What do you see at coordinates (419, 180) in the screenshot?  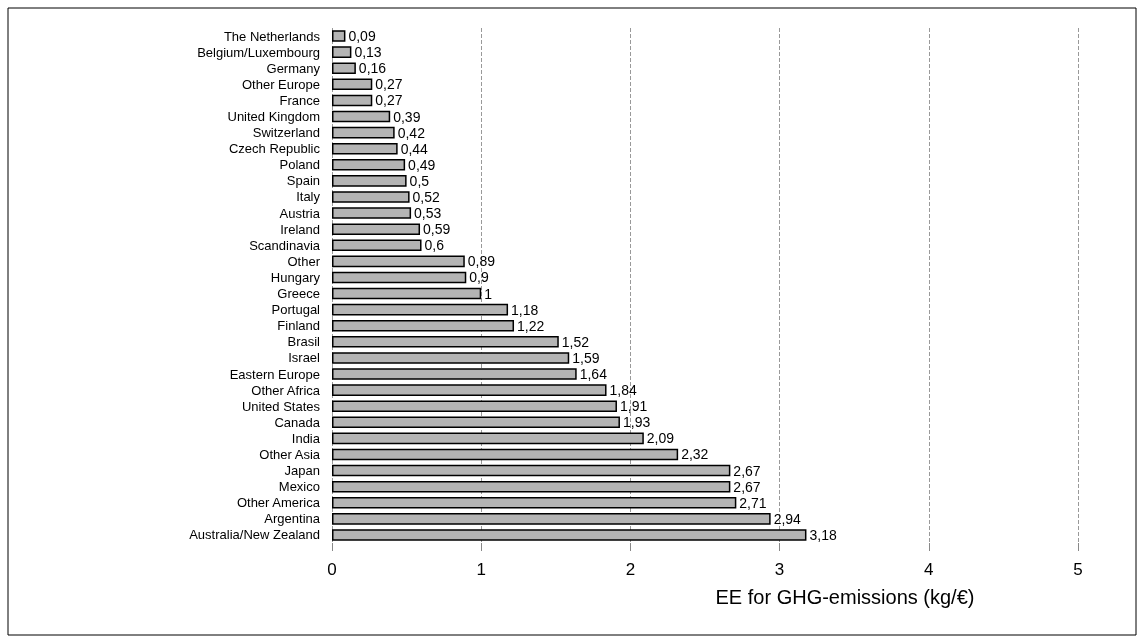 I see `data-label: 0,5` at bounding box center [419, 180].